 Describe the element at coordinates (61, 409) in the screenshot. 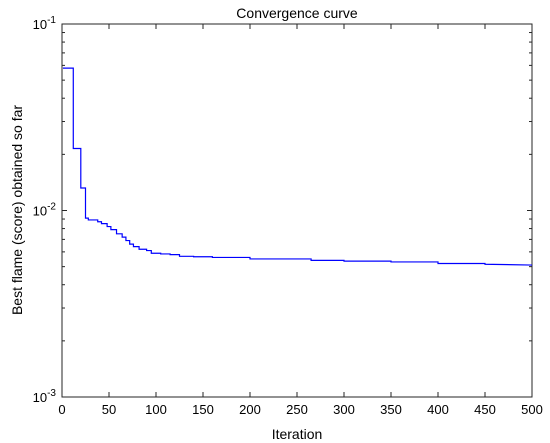

I see `x-tick-label: 0` at that location.